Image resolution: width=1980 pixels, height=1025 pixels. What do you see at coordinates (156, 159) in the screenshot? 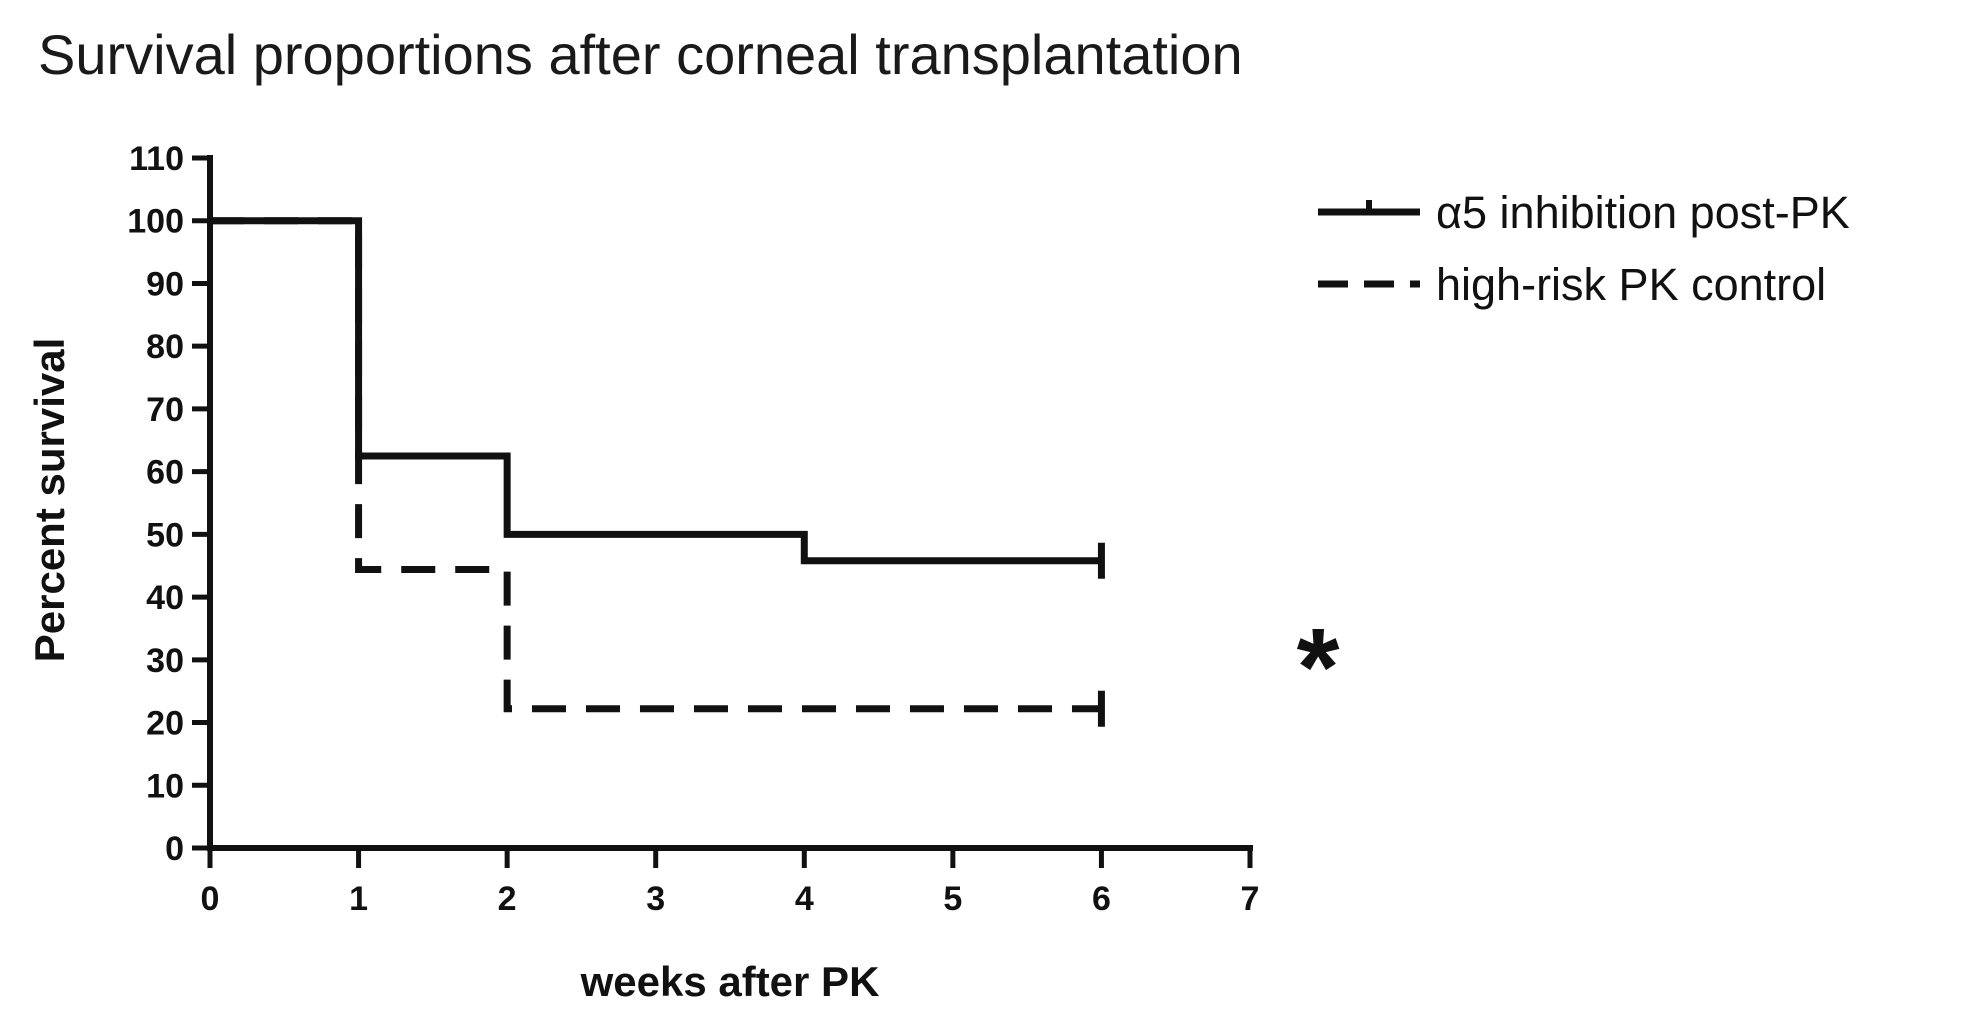
I see `y-tick-label: 110` at bounding box center [156, 159].